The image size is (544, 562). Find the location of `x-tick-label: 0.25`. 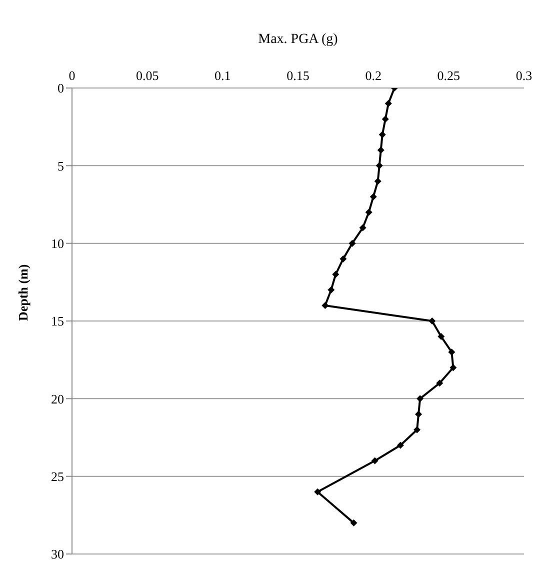

x-tick-label: 0.25 is located at coordinates (448, 75).